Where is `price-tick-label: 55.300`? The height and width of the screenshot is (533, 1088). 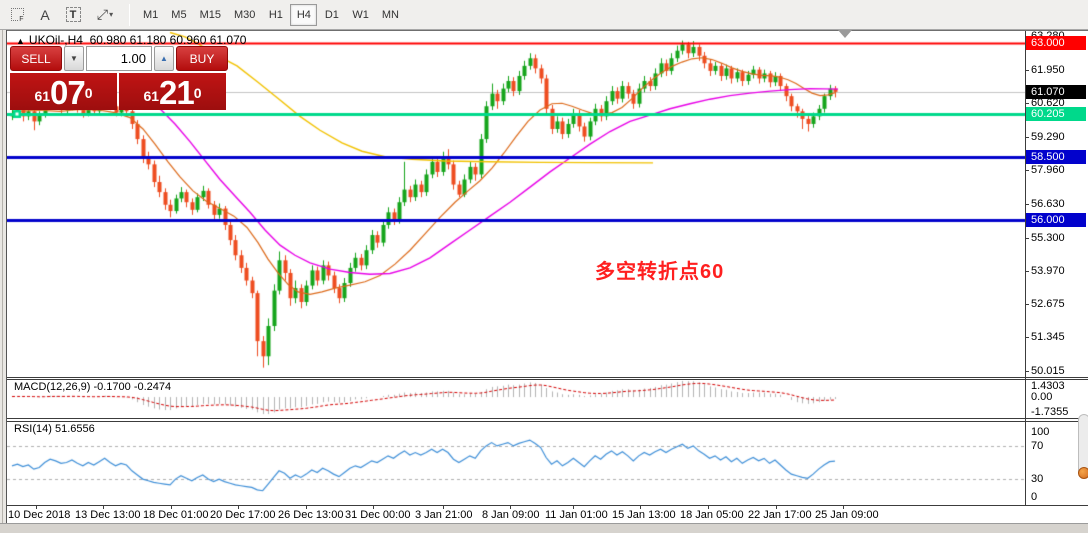 price-tick-label: 55.300 is located at coordinates (1048, 238).